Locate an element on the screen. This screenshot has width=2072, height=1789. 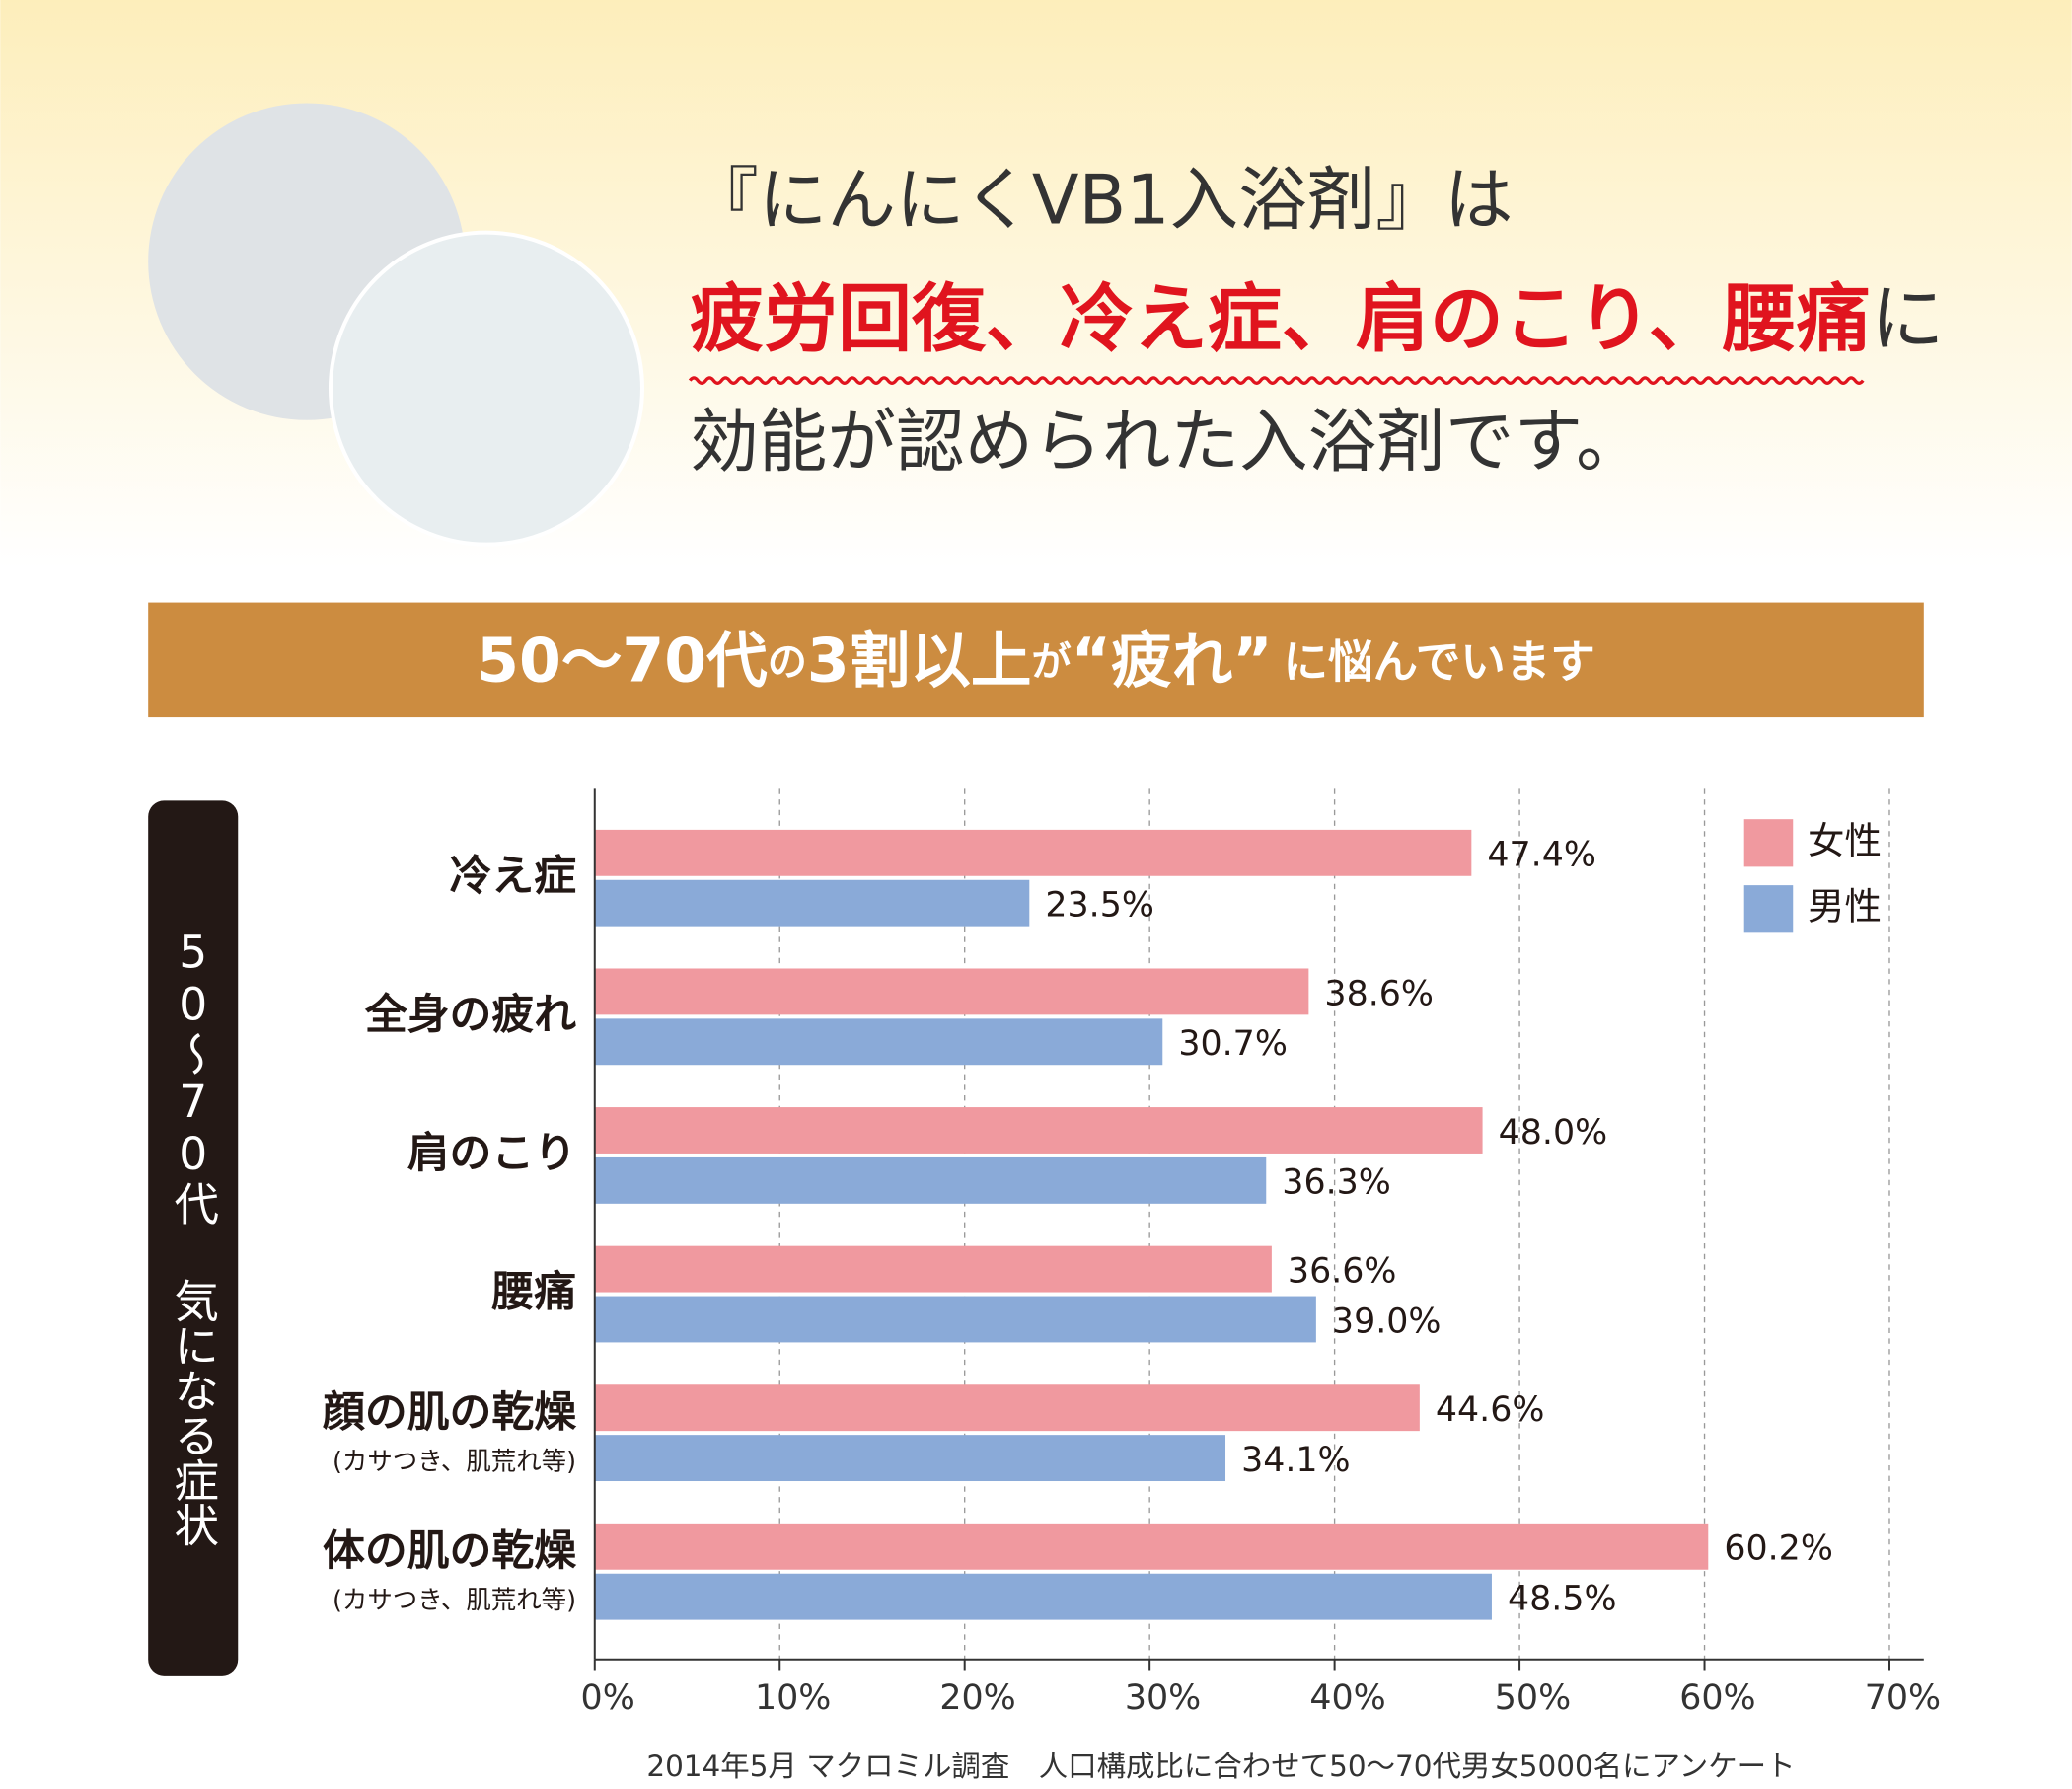
x-tick-label: 10% is located at coordinates (793, 1698).